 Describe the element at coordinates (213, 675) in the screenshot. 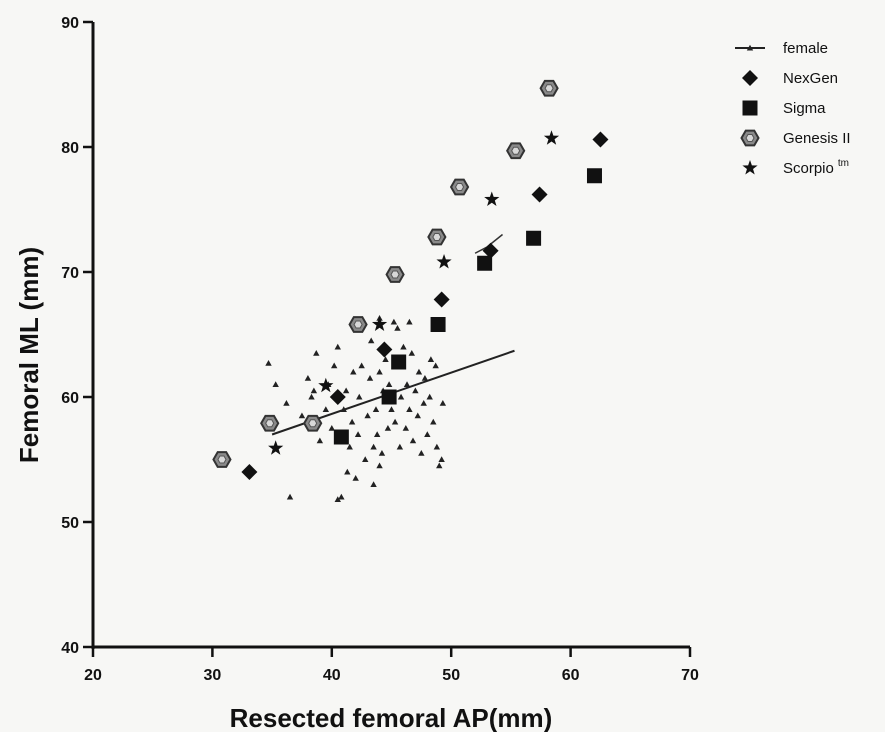

I see `x-tick-label: 30` at that location.